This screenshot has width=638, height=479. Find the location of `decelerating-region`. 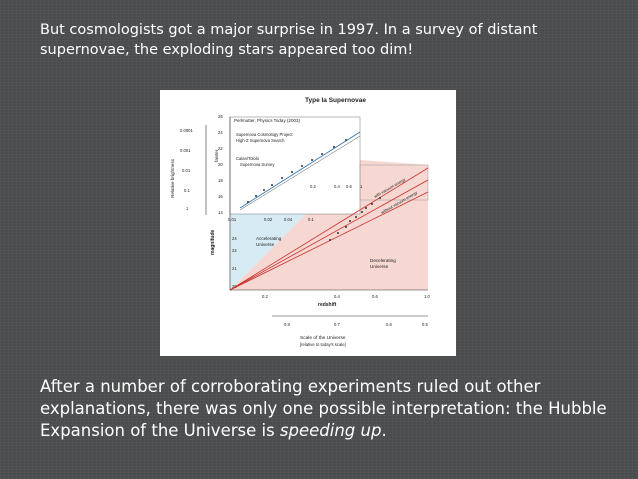

decelerating-region is located at coordinates (329, 225).